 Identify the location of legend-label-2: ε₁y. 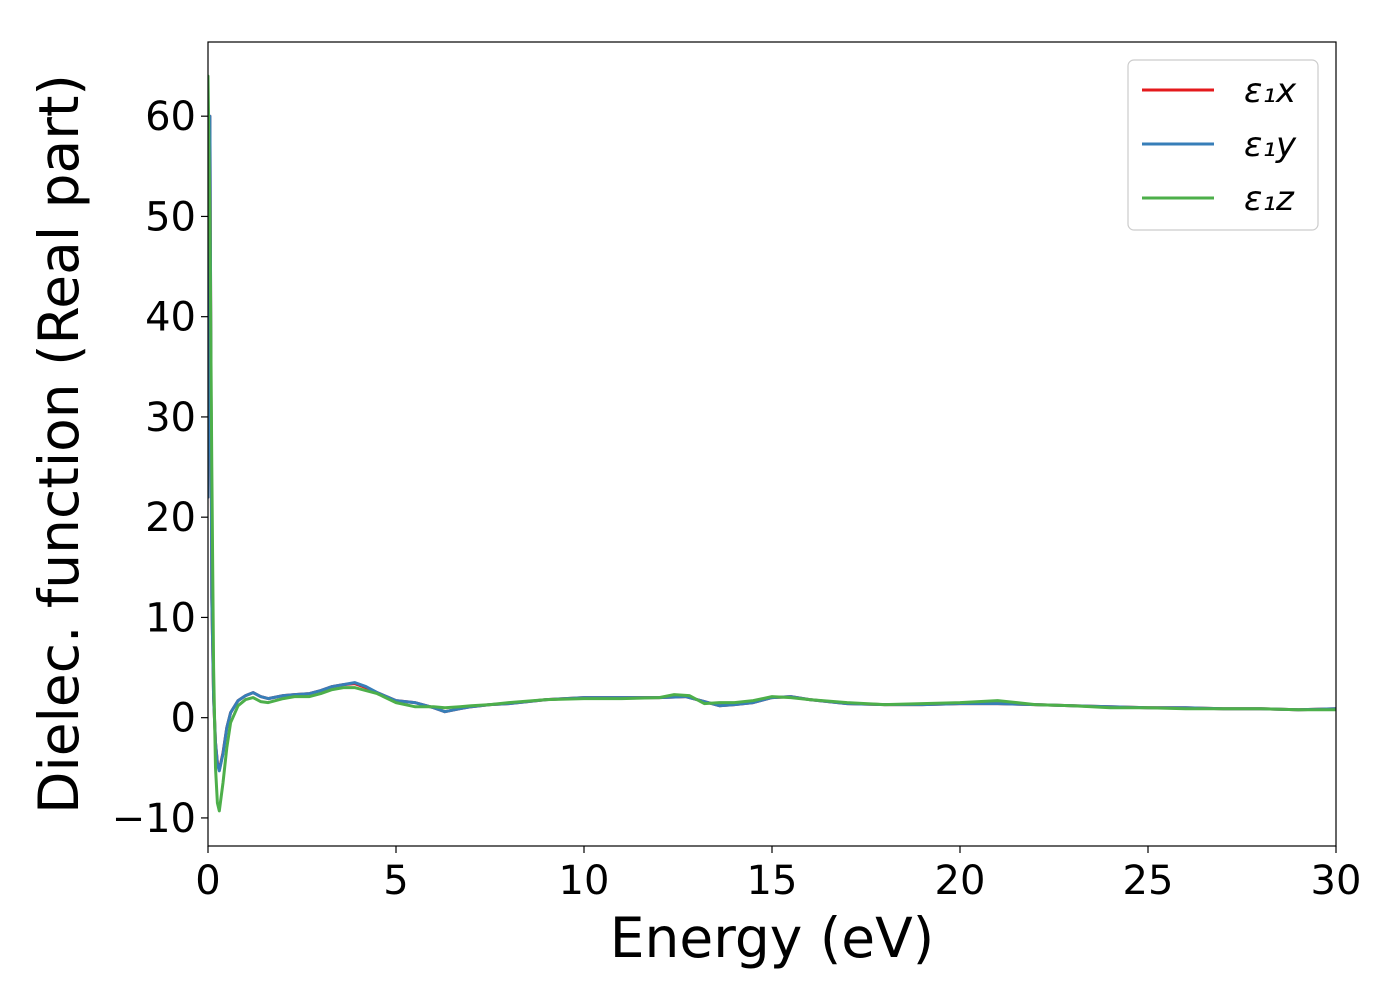
(1270, 145).